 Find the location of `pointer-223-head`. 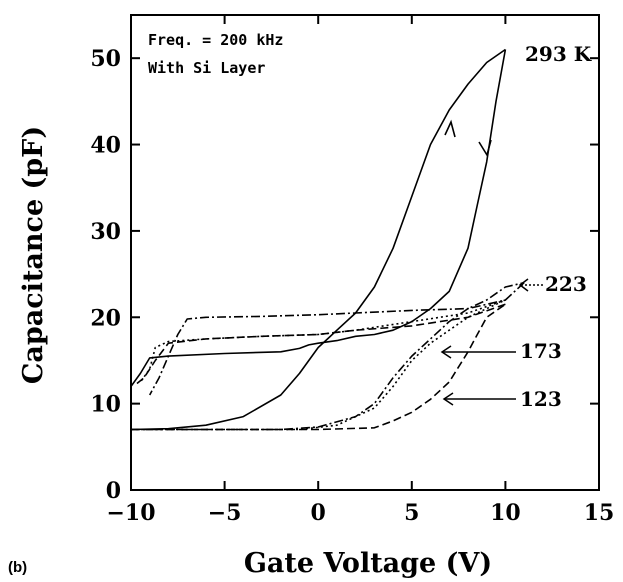

pointer-223-head is located at coordinates (523, 285).